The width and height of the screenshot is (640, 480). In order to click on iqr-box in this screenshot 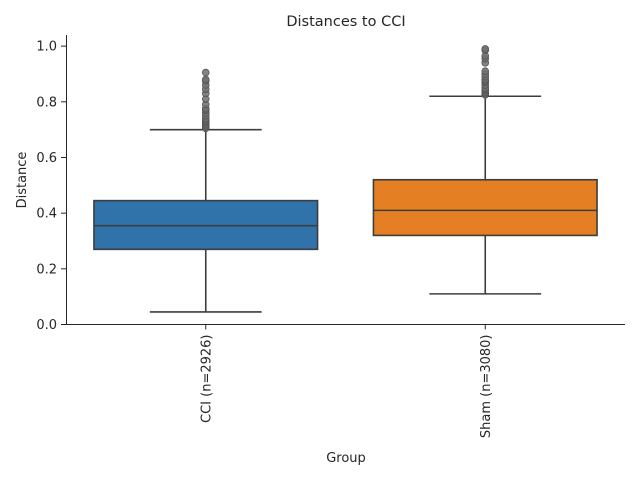, I will do `click(485, 207)`.